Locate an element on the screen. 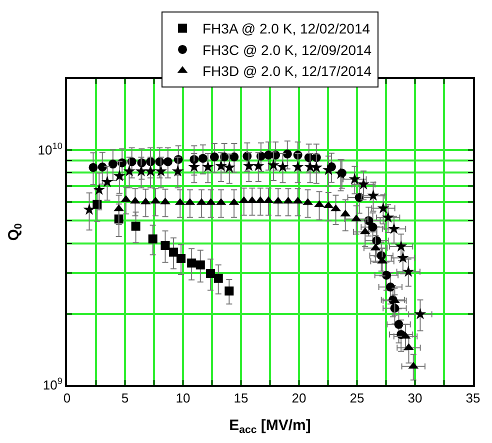 The height and width of the screenshot is (443, 492). x-tick-label: 35 is located at coordinates (473, 398).